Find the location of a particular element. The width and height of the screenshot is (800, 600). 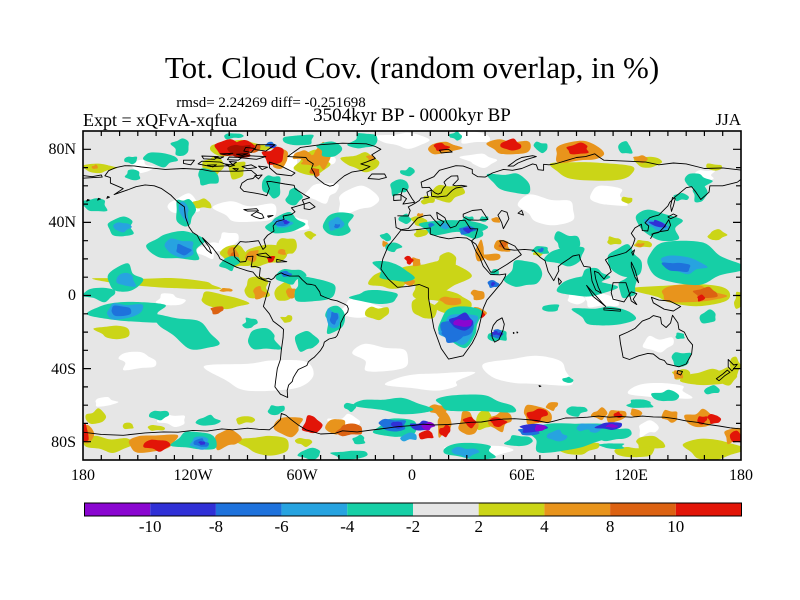

svg-text: 40N is located at coordinates (62, 222).